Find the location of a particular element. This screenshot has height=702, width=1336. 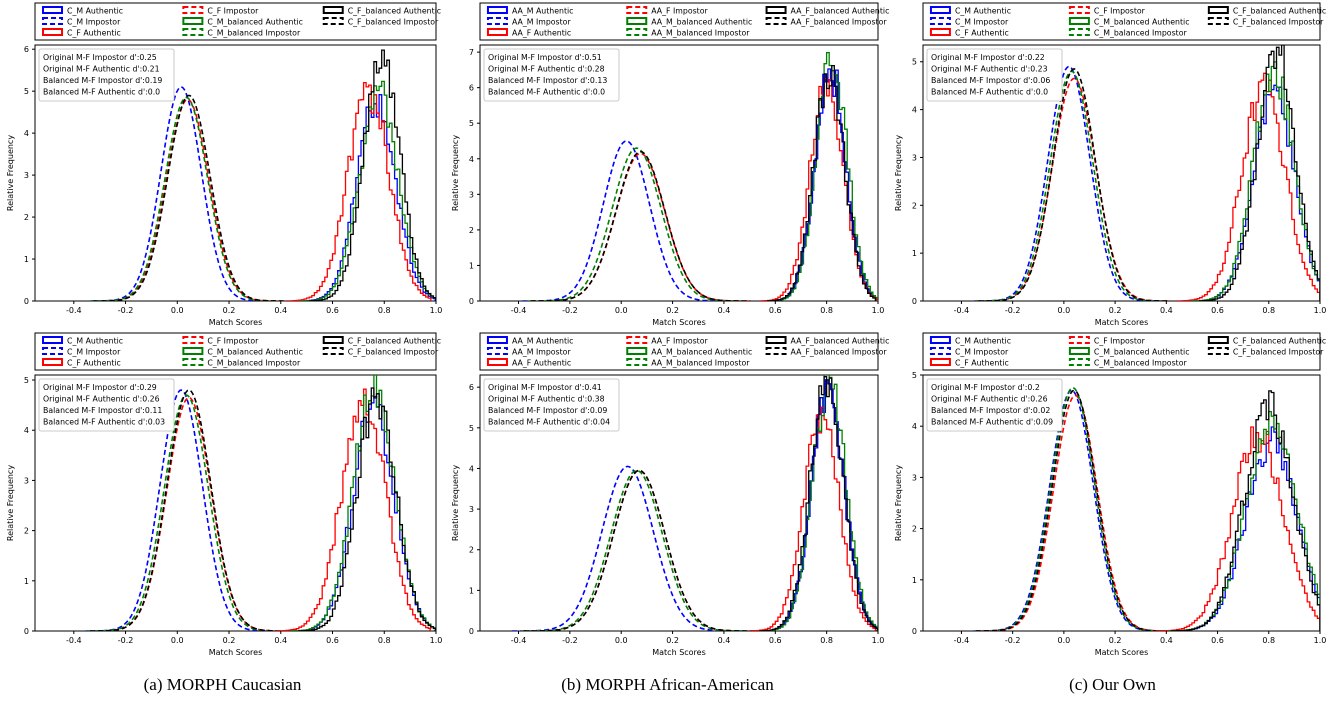

legend-label: AA_F_balanced Impostor is located at coordinates (839, 352).